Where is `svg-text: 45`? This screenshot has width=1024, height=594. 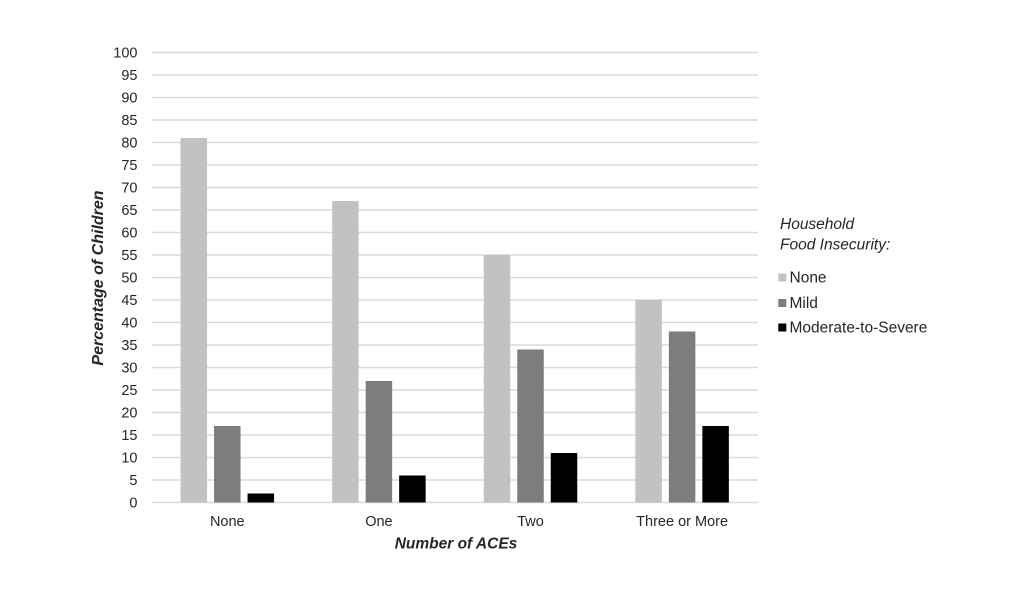 svg-text: 45 is located at coordinates (129, 301).